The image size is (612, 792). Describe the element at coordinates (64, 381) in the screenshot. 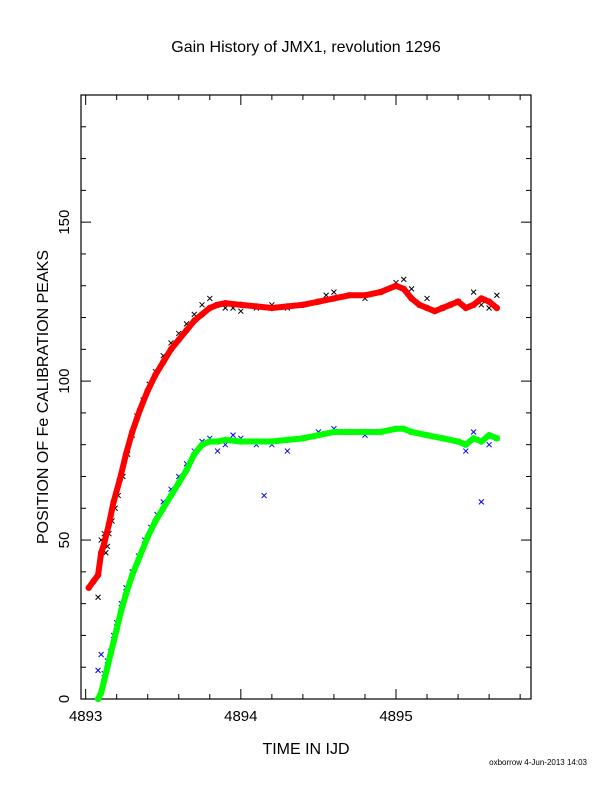

I see `y-tick-label: 100` at that location.